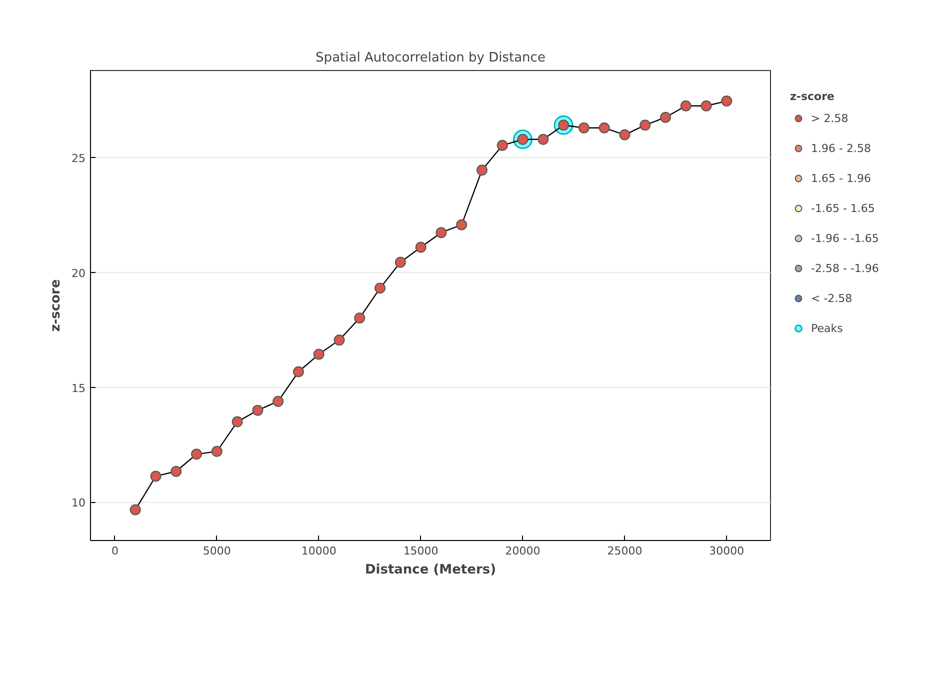 This screenshot has height=675, width=936. What do you see at coordinates (829, 118) in the screenshot?
I see `legend-label: > 2.58` at bounding box center [829, 118].